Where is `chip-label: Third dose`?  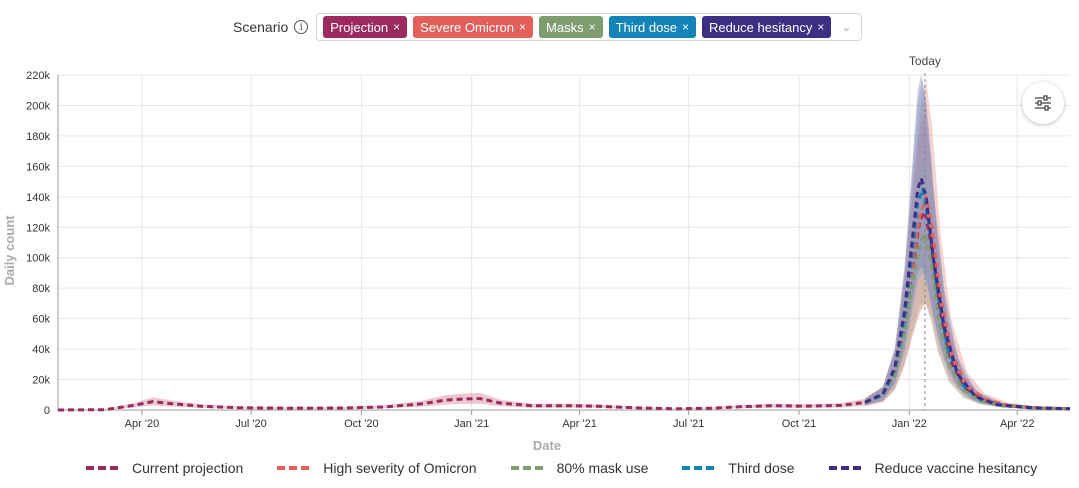 chip-label: Third dose is located at coordinates (646, 27).